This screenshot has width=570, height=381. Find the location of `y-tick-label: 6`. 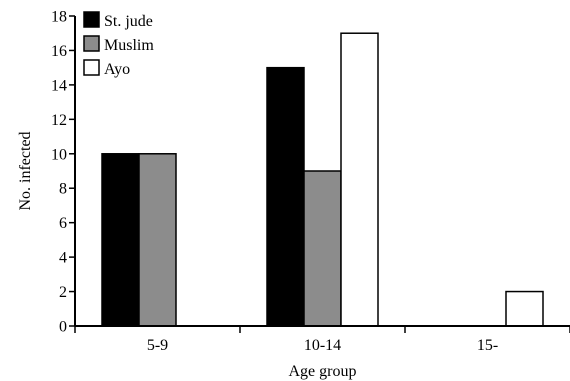

y-tick-label: 6 is located at coordinates (63, 223).